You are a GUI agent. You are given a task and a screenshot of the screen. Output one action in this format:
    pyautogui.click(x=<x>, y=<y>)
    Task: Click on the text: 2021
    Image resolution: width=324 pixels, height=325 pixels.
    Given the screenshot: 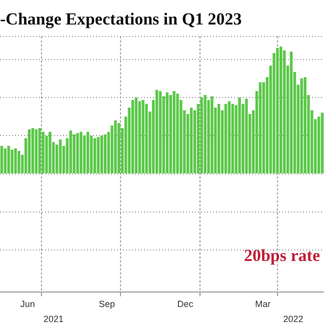 What is the action you would take?
    pyautogui.click(x=53, y=319)
    